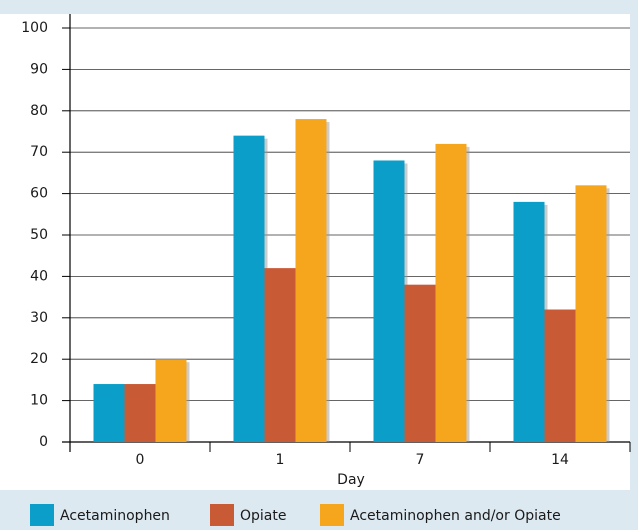 This screenshot has height=530, width=638. What do you see at coordinates (560, 460) in the screenshot?
I see `x-tick-label: 14` at bounding box center [560, 460].